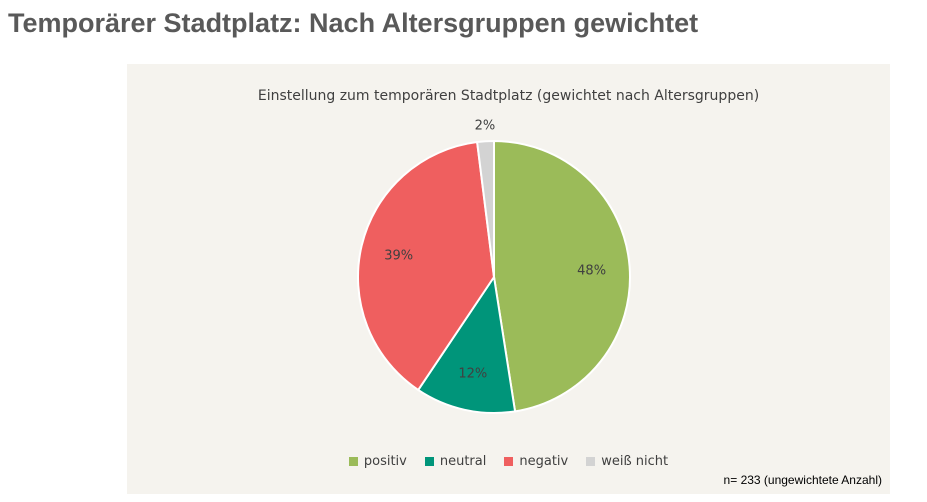  What do you see at coordinates (463, 461) in the screenshot?
I see `legend-label-neutral: neutral` at bounding box center [463, 461].